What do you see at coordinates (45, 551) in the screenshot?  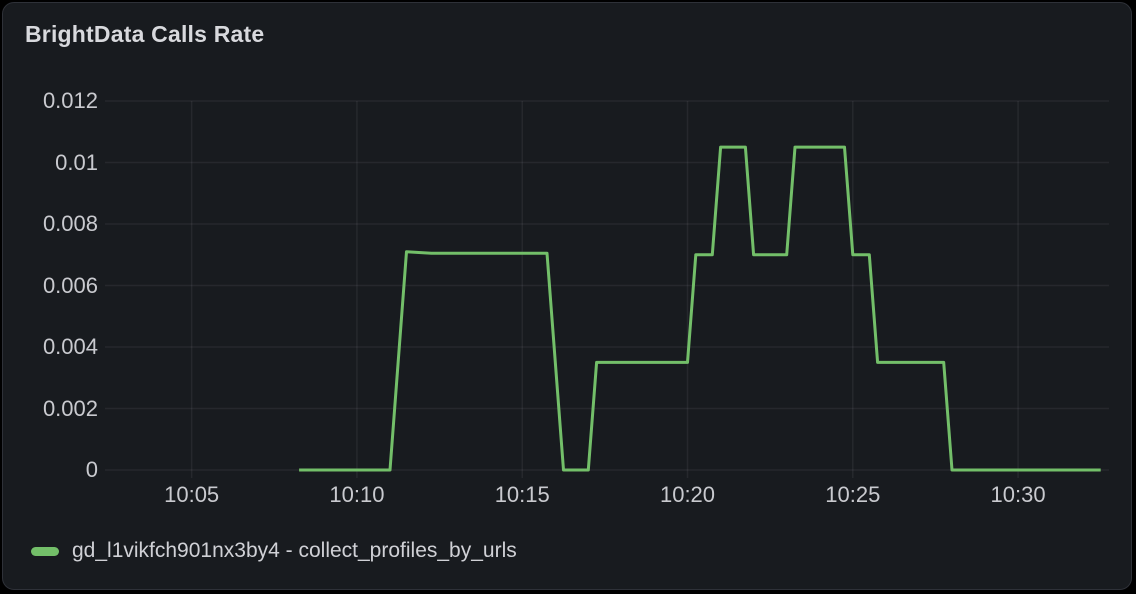 I see `legend-series-swatch` at bounding box center [45, 551].